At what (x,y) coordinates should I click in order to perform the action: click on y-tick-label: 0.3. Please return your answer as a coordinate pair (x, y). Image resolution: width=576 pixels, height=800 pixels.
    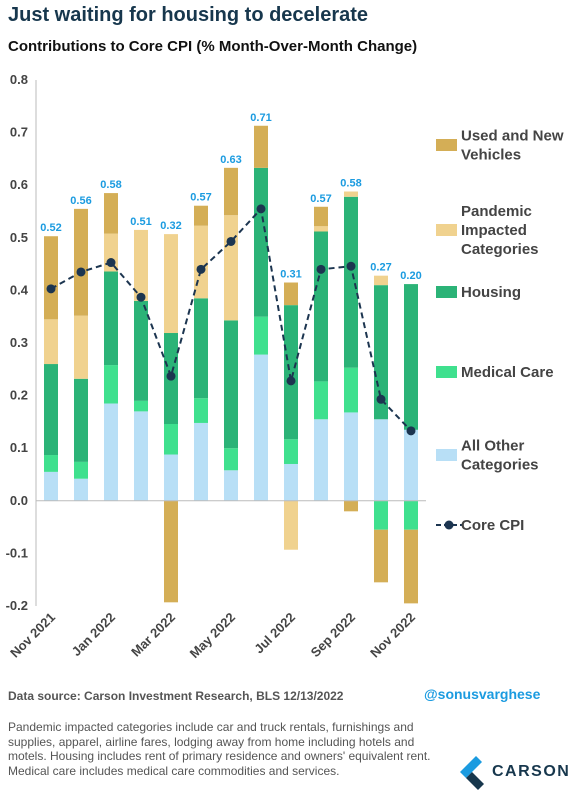
    Looking at the image, I should click on (19, 342).